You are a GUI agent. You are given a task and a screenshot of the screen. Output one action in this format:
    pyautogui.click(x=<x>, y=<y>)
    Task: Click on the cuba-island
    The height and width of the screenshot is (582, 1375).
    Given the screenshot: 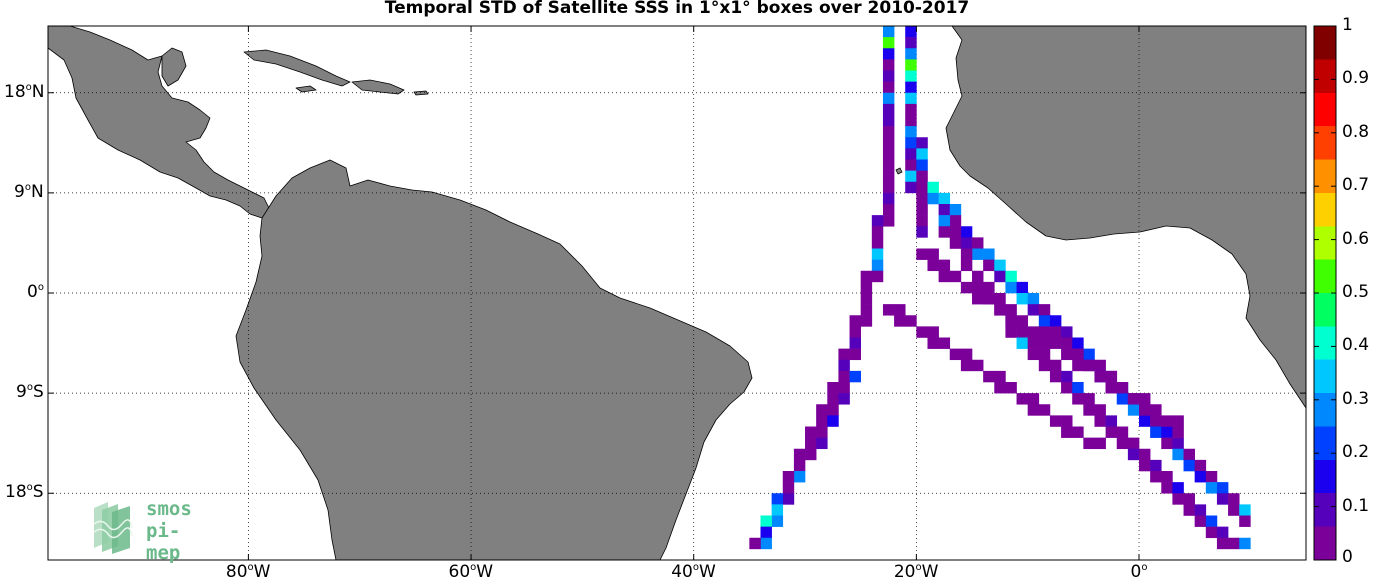 What is the action you would take?
    pyautogui.click(x=297, y=68)
    